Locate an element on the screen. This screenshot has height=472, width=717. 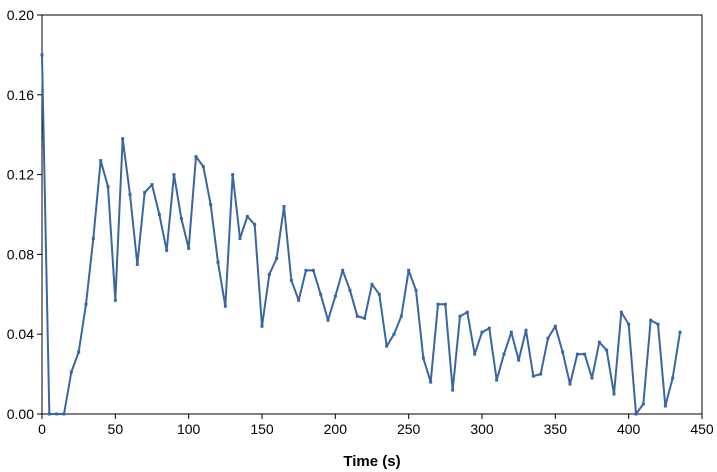
x-tick-label: 400 is located at coordinates (629, 429).